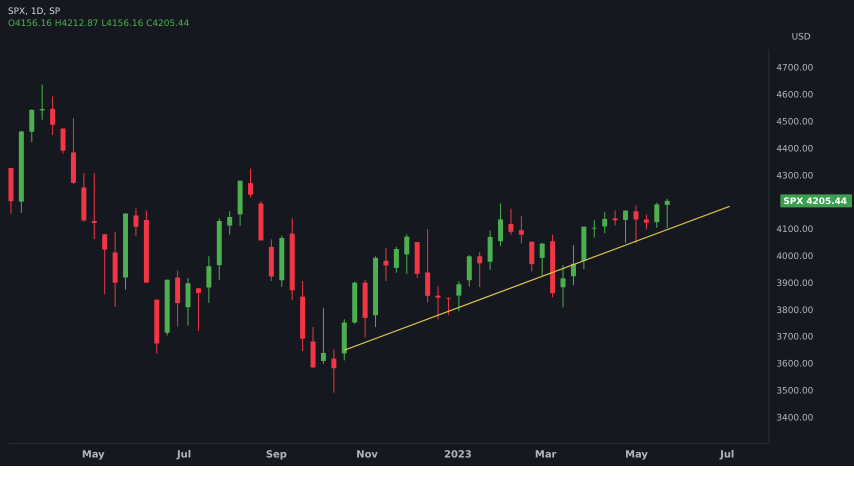  What do you see at coordinates (795, 283) in the screenshot?
I see `y-tick-label: 3900.00` at bounding box center [795, 283].